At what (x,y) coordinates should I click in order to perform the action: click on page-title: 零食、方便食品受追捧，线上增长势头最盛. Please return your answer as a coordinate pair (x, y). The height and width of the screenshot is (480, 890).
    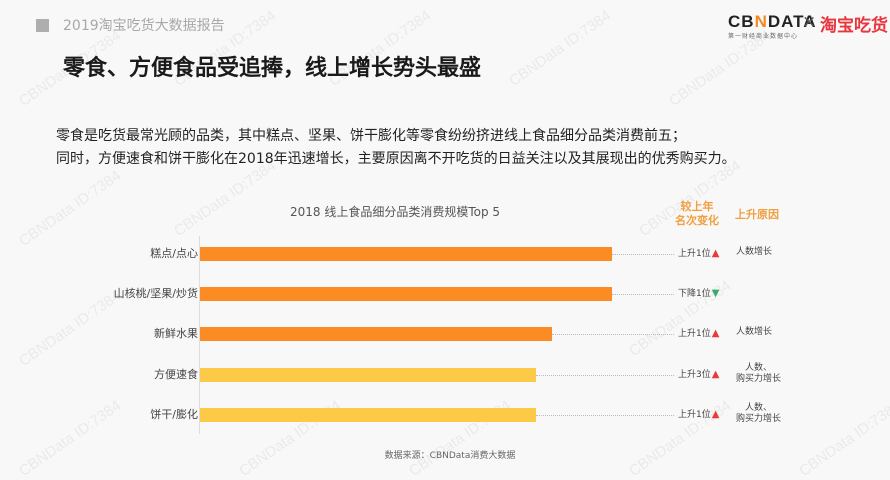
    Looking at the image, I should click on (272, 68).